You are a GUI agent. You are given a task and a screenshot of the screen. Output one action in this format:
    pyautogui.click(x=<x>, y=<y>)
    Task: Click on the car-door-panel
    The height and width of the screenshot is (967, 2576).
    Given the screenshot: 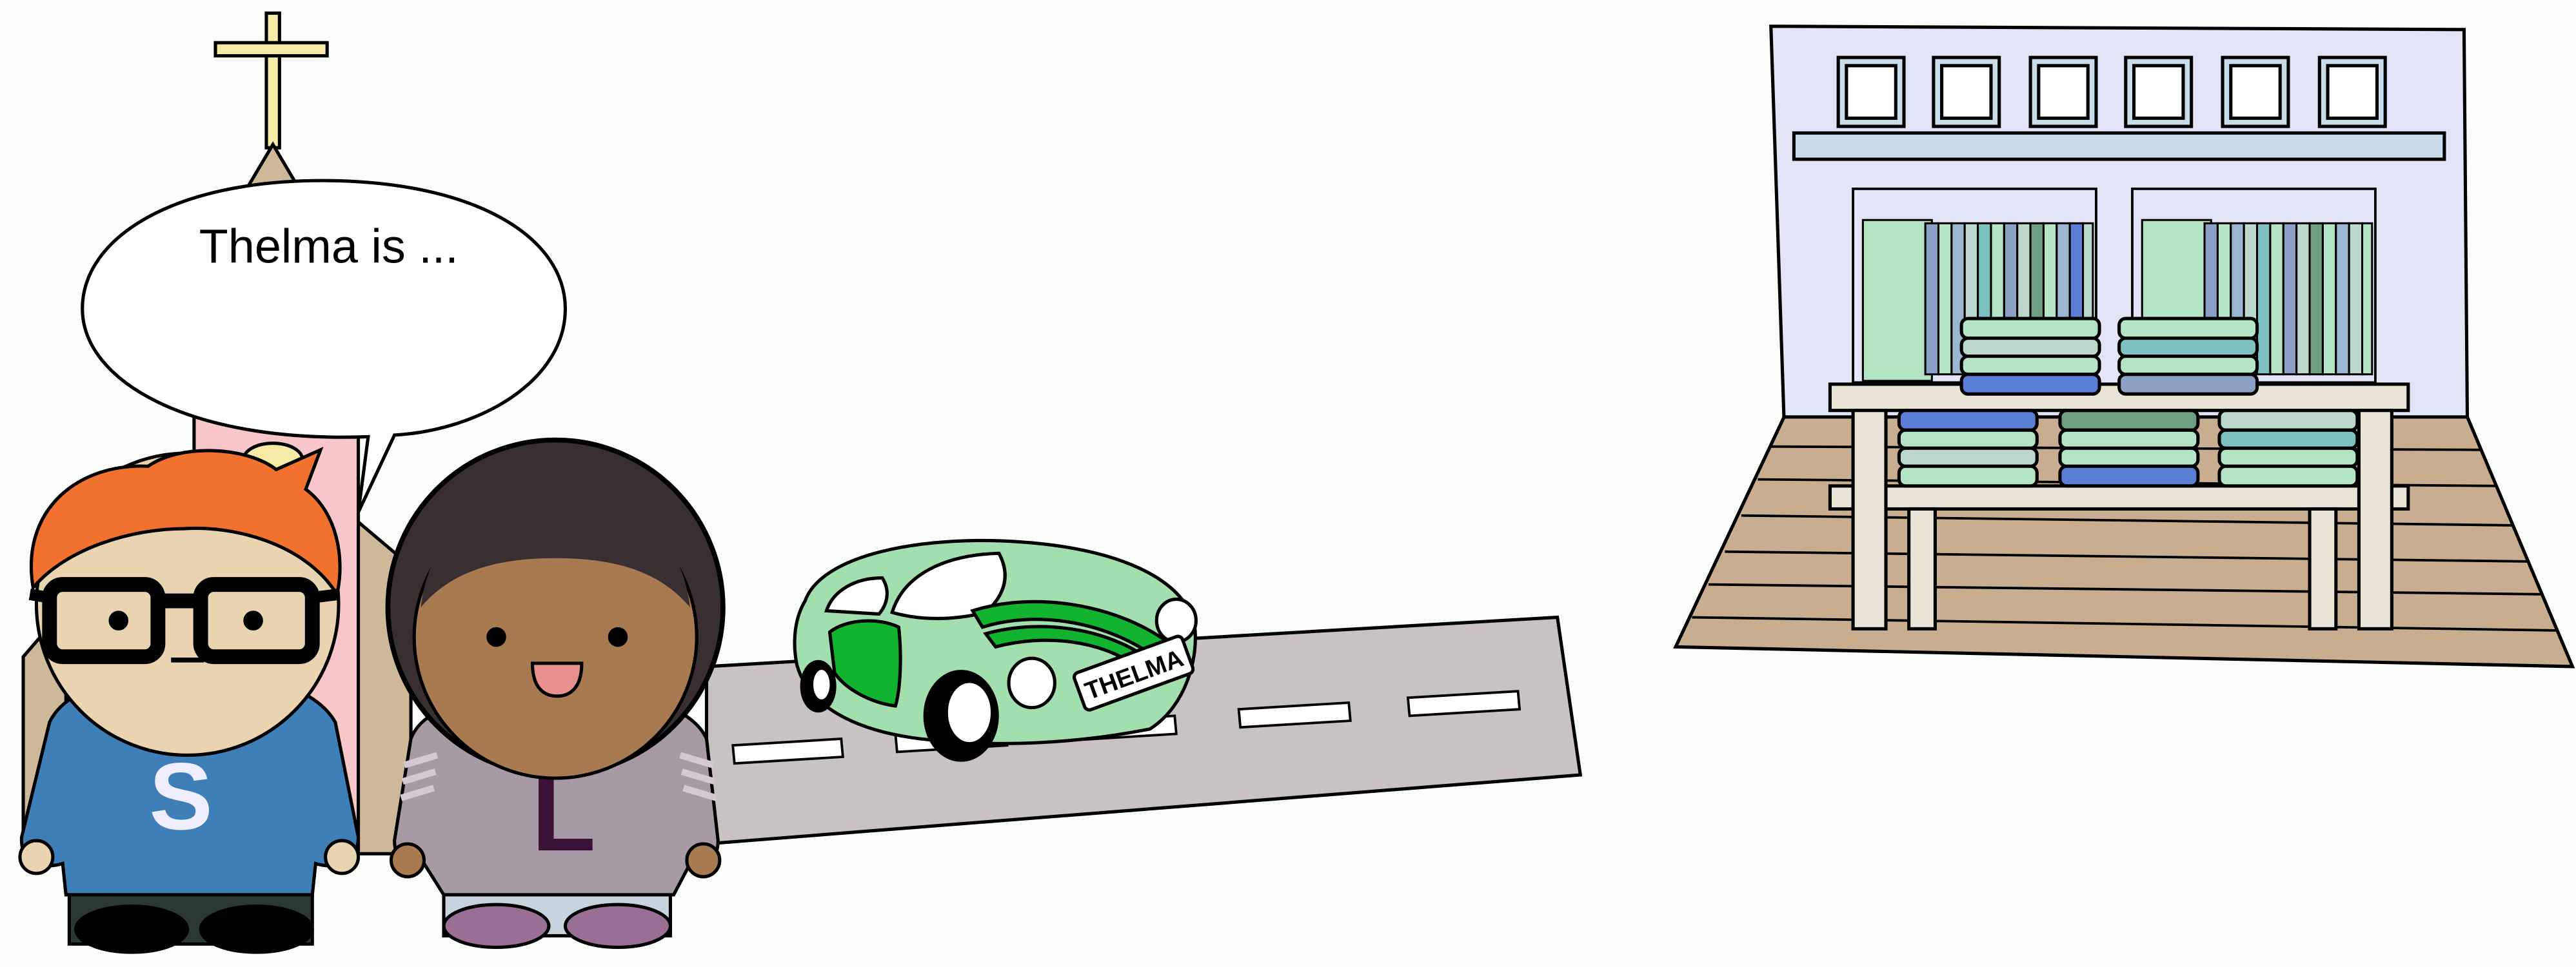 What is the action you would take?
    pyautogui.click(x=865, y=663)
    